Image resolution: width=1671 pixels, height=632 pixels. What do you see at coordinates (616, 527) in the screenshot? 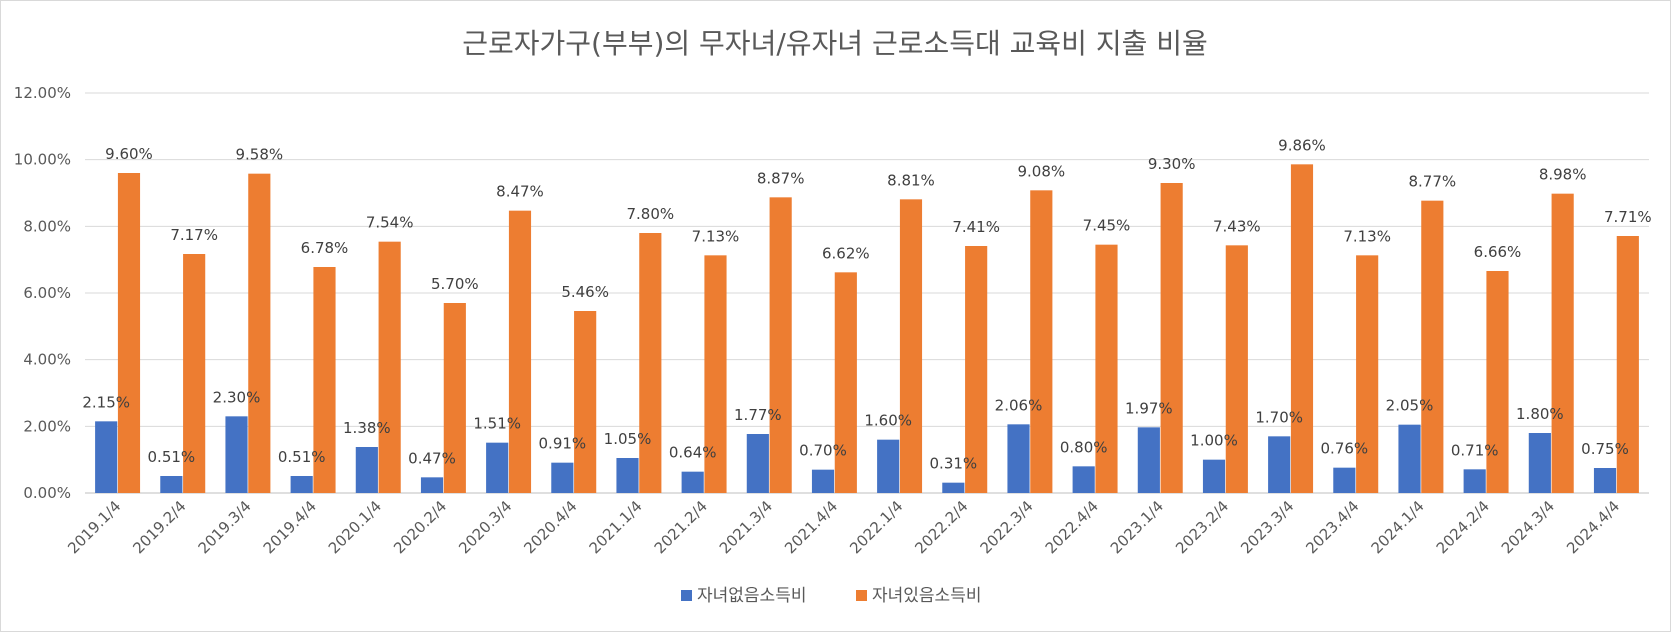
I see `x-tick-label: 2021.1/4` at bounding box center [616, 527].